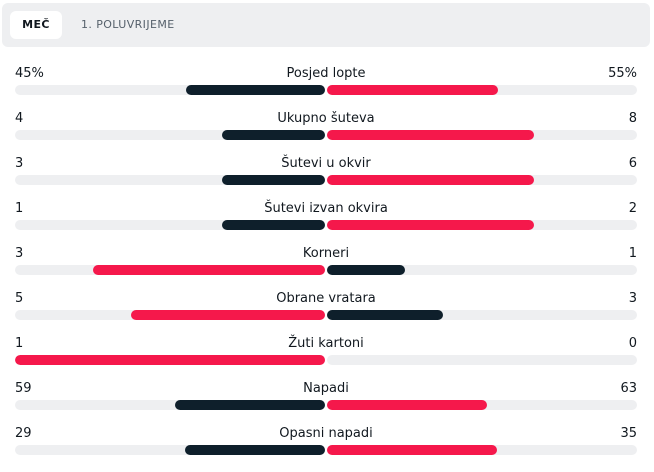  I want to click on tab-first-half: 1. POLUVRIJEME, so click(128, 24).